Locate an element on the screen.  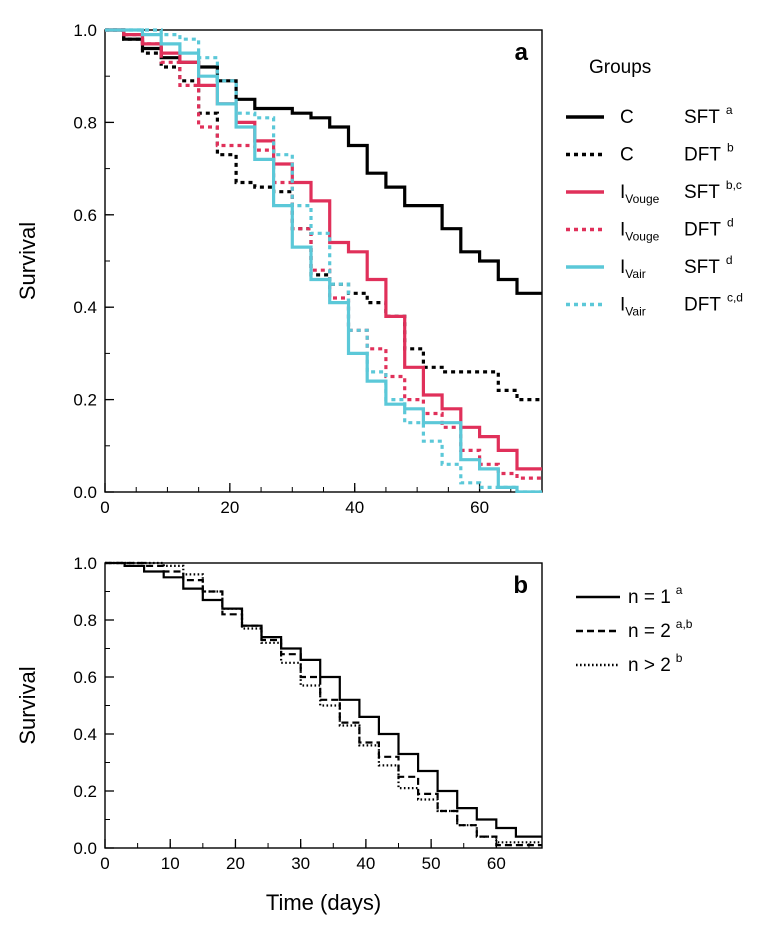
x-tick-label: 10 is located at coordinates (170, 863).